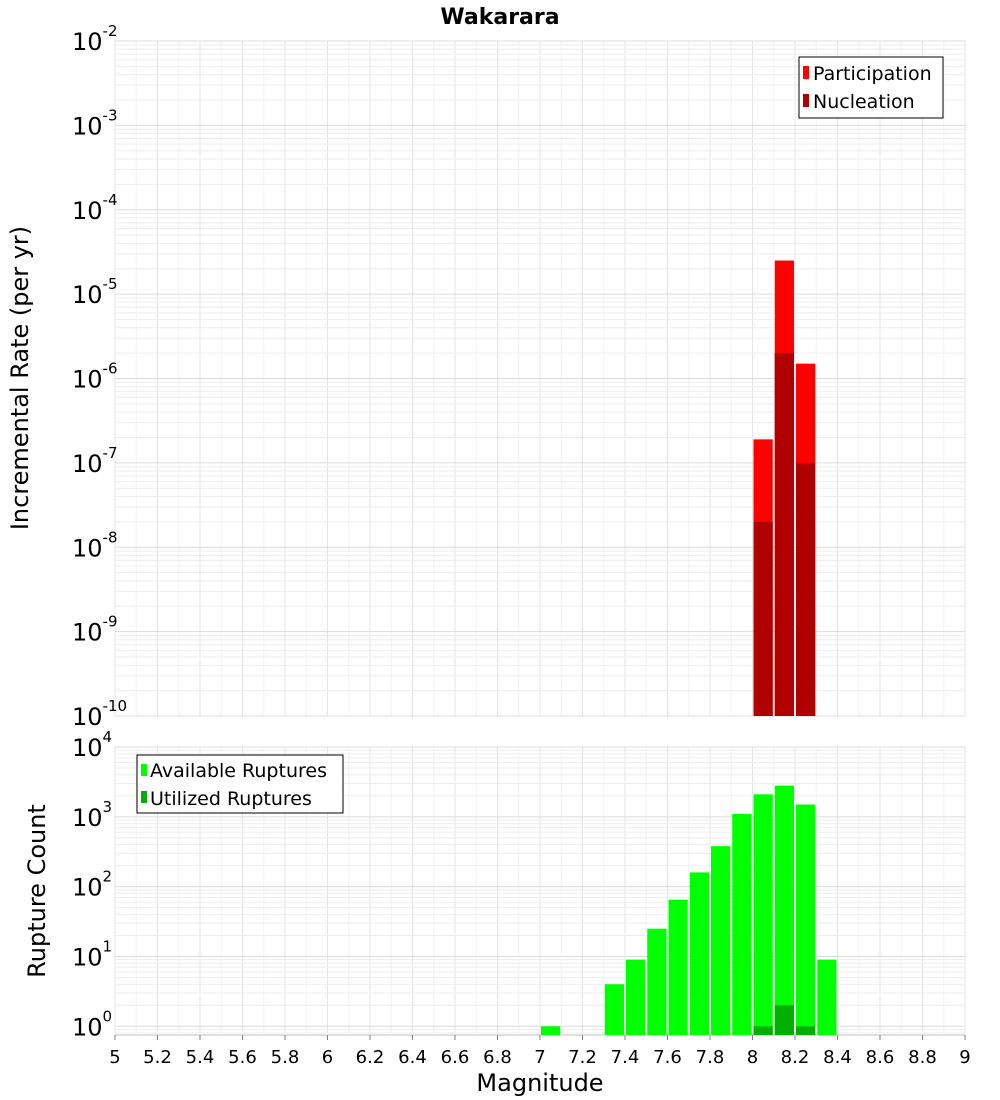  Describe the element at coordinates (144, 770) in the screenshot. I see `legend-swatch-available` at that location.